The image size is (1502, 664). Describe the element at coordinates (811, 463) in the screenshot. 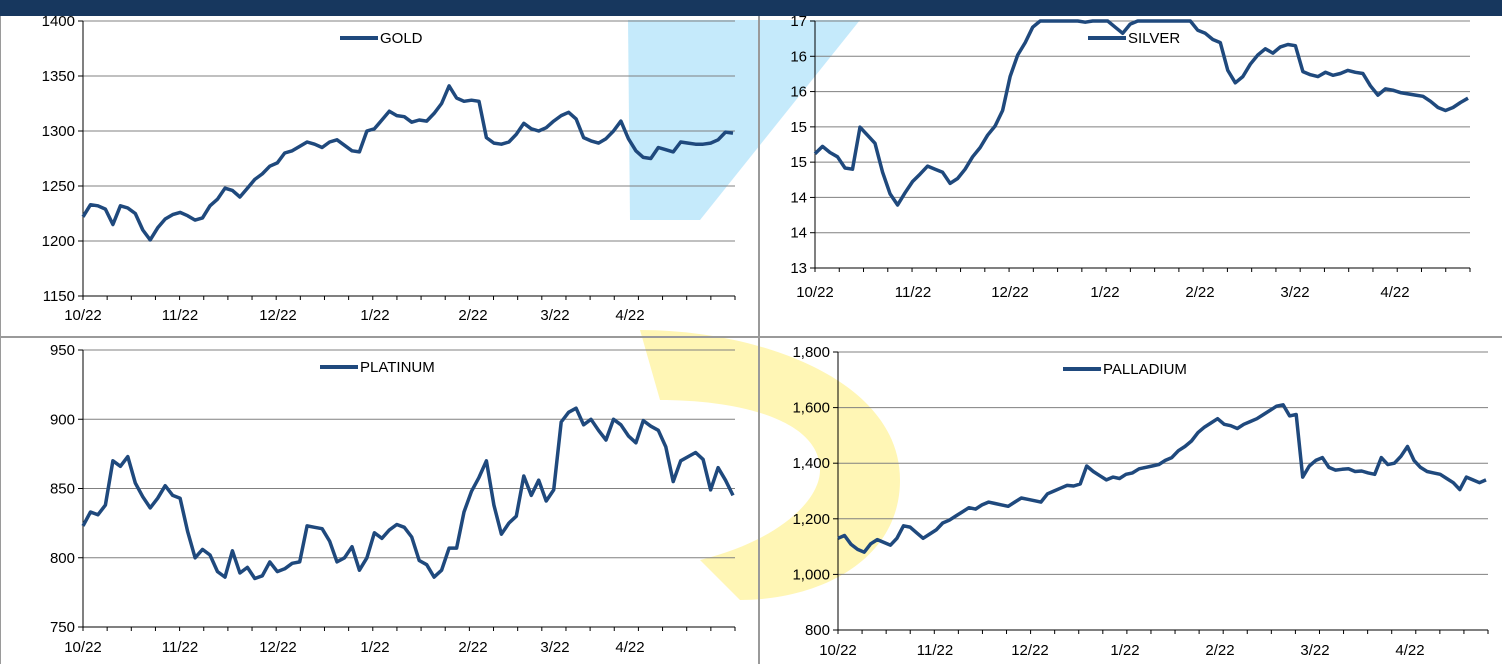

I see `y-tick-label: 1,400` at that location.